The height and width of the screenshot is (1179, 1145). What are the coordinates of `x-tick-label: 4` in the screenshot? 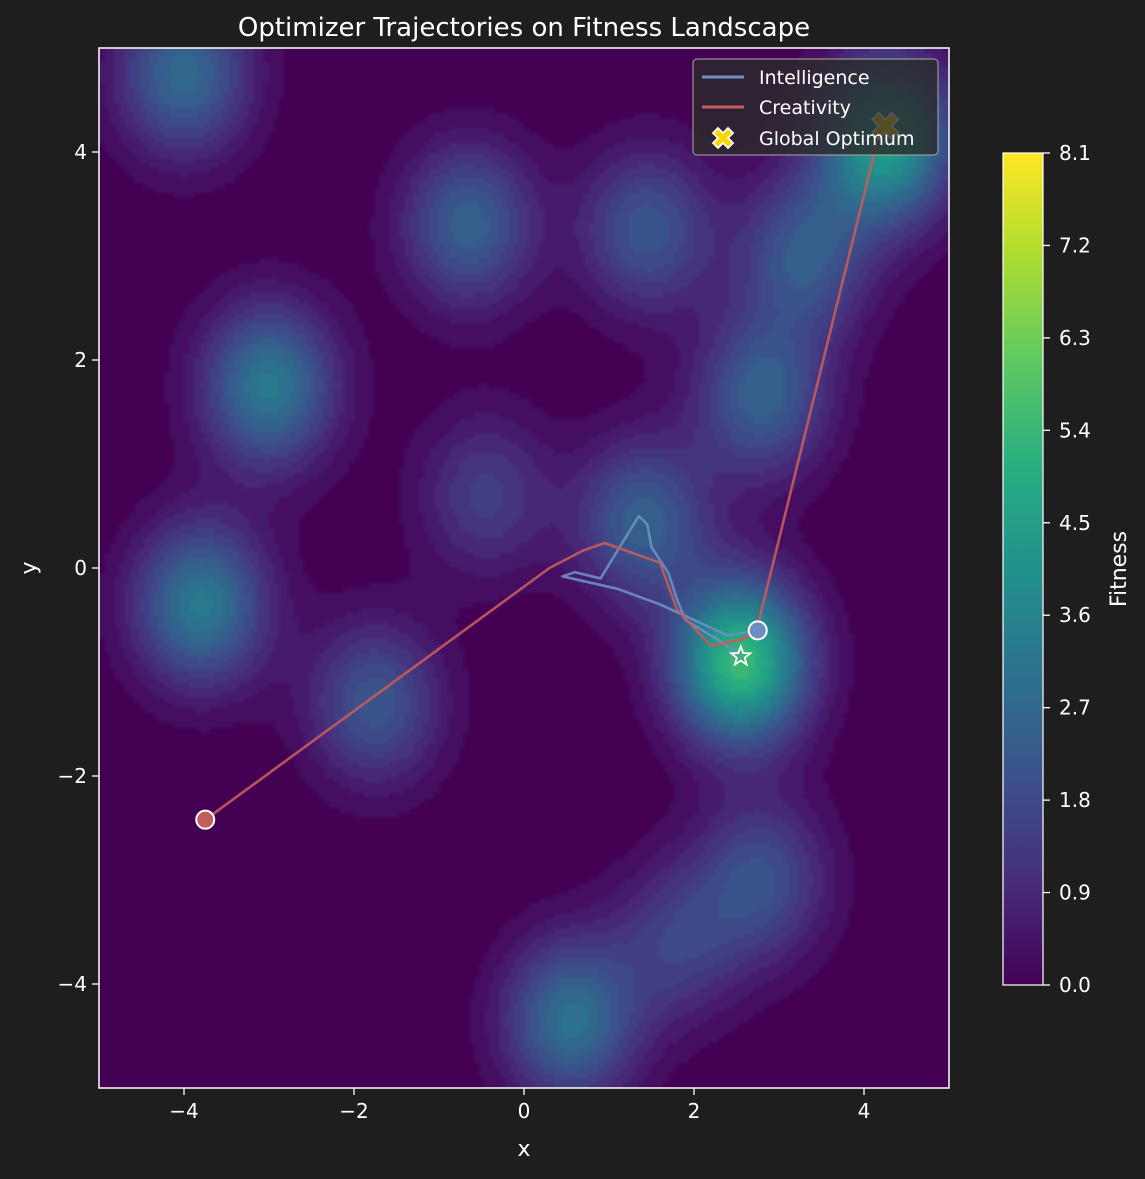 It's located at (864, 1111).